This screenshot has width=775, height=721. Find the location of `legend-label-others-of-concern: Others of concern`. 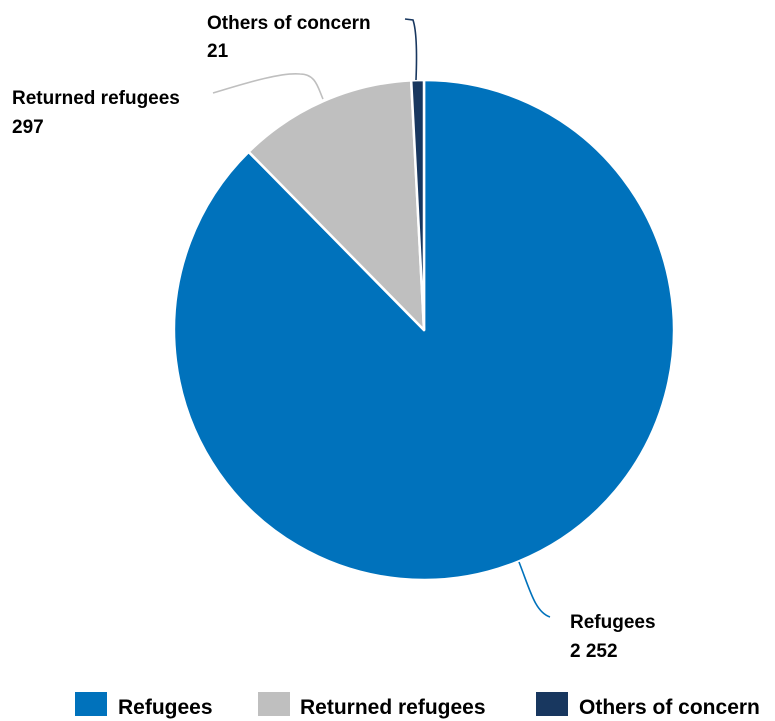

legend-label-others-of-concern: Others of concern is located at coordinates (669, 707).